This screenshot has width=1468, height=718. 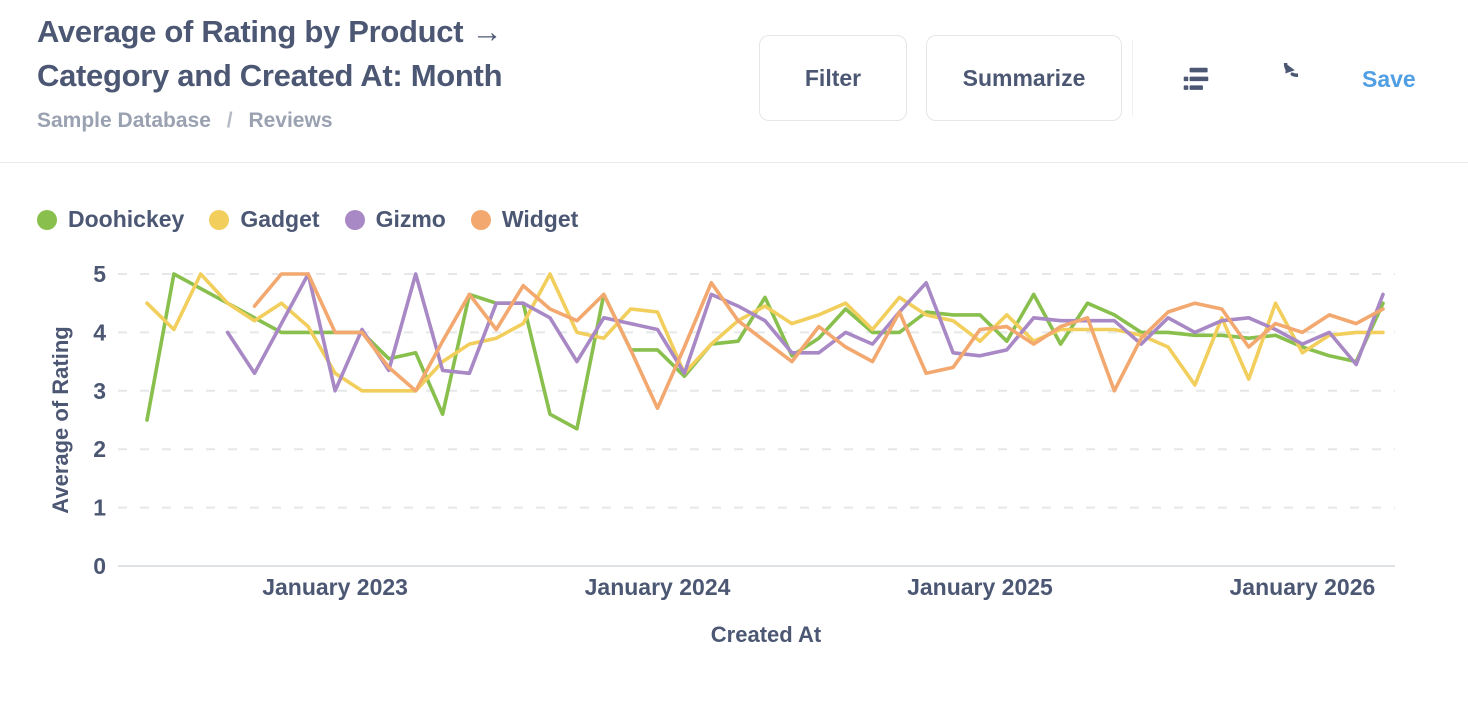 I want to click on refresh-icon-glyph, so click(x=1297, y=63).